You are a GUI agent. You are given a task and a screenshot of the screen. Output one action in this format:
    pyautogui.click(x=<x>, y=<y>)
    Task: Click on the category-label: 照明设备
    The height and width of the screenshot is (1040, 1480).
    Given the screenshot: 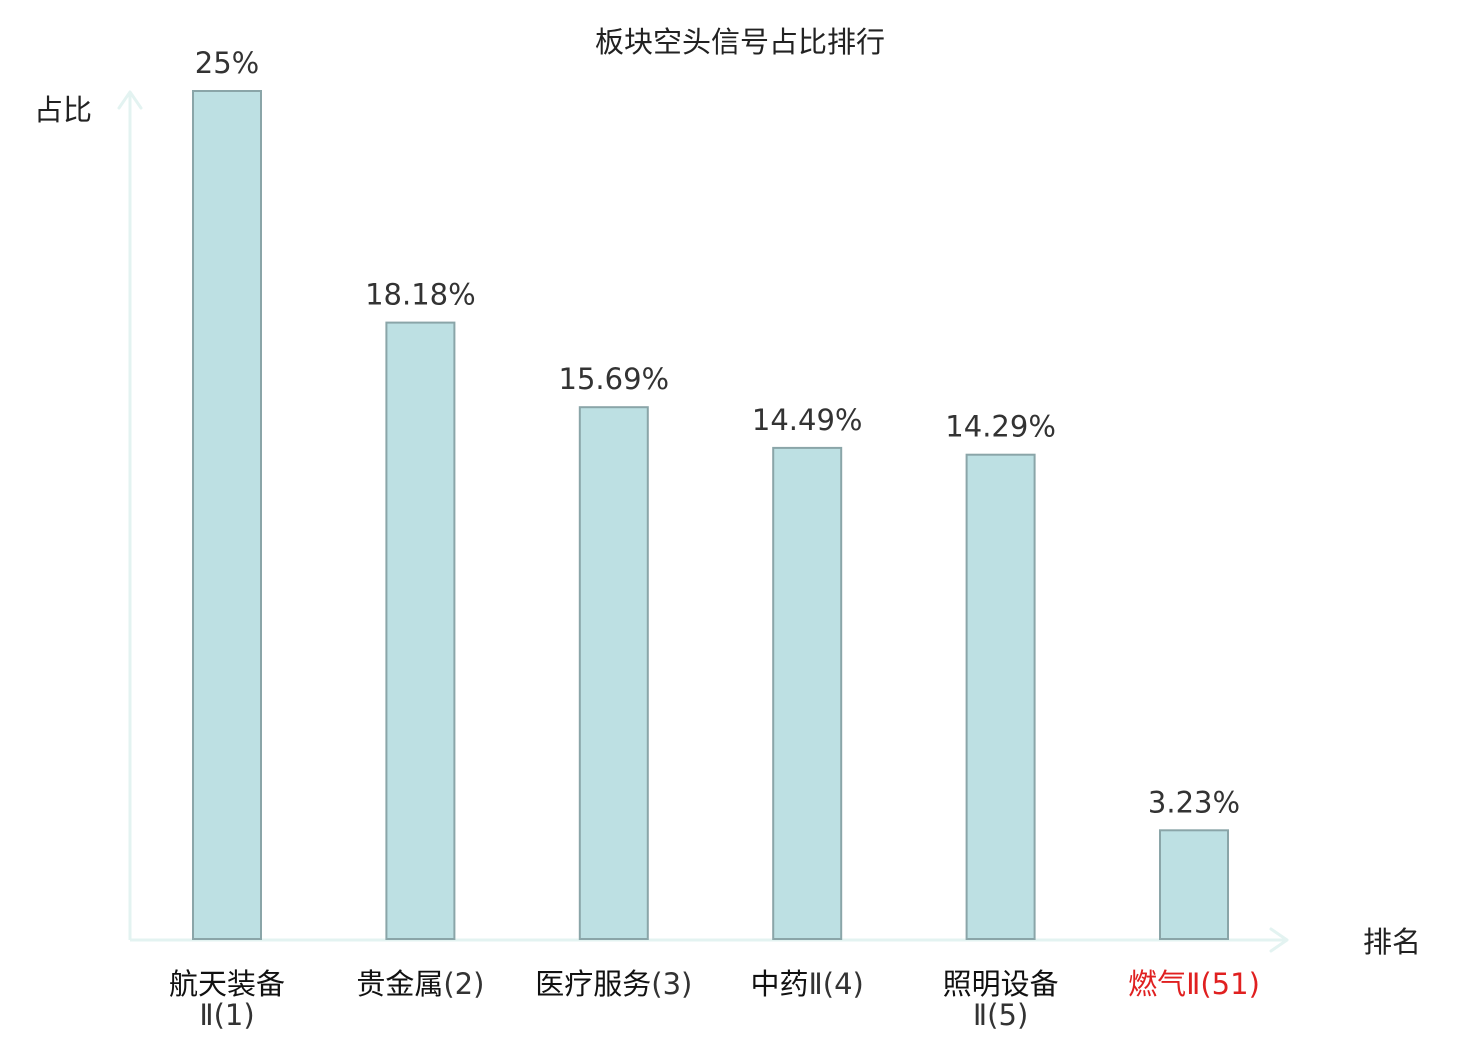 What is the action you would take?
    pyautogui.click(x=1001, y=984)
    